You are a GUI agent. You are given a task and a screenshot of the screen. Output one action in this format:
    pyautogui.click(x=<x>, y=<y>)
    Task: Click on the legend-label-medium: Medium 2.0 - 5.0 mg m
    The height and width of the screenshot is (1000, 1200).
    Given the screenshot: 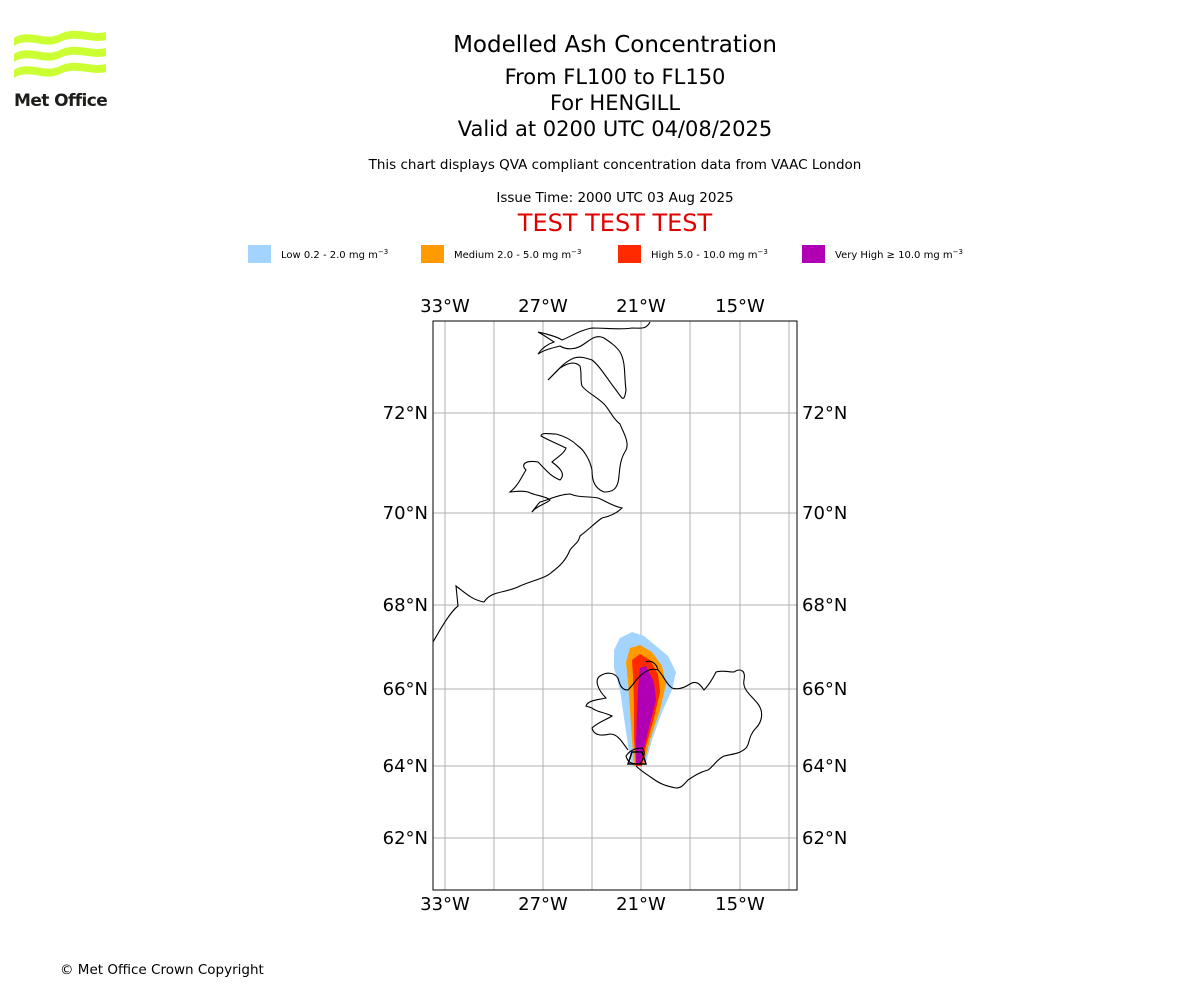 What is the action you would take?
    pyautogui.click(x=513, y=255)
    